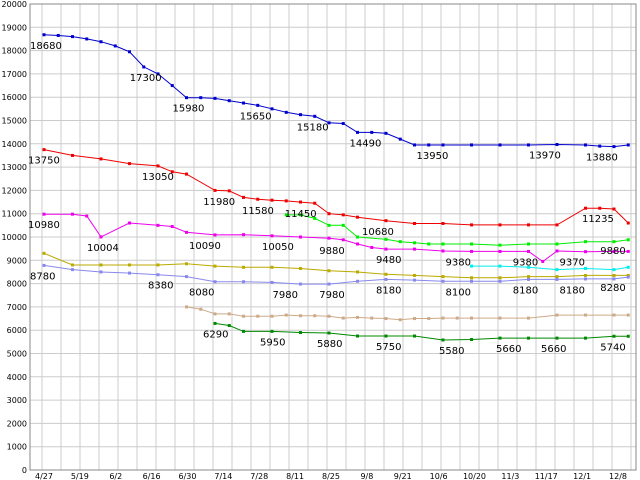 This screenshot has height=480, width=640. Describe the element at coordinates (618, 476) in the screenshot. I see `x-tick-label: 12/8` at that location.